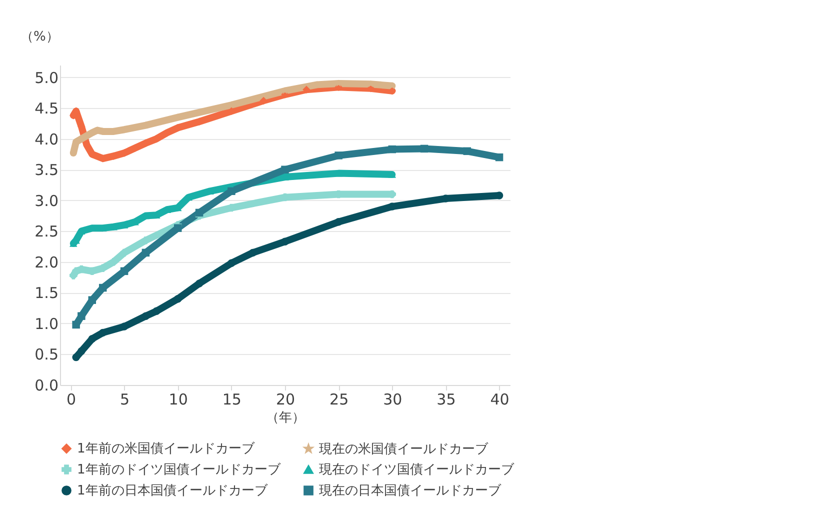 The width and height of the screenshot is (825, 517). What do you see at coordinates (178, 399) in the screenshot?
I see `x-tick-label: 10` at bounding box center [178, 399].